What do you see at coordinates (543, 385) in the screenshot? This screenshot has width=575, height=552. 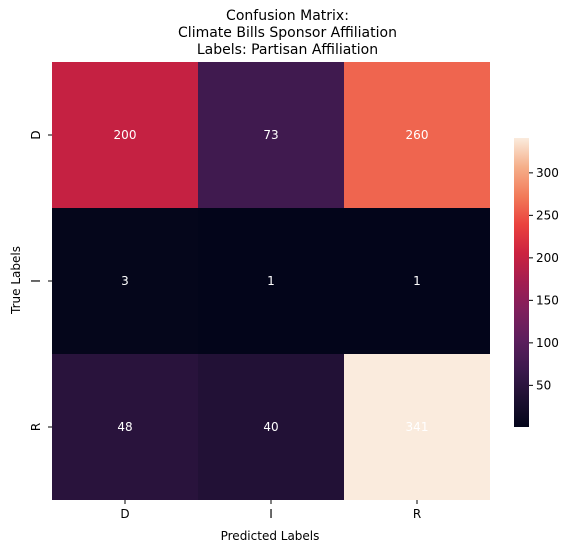 I see `colorbar-tick-label-50: 50` at bounding box center [543, 385].